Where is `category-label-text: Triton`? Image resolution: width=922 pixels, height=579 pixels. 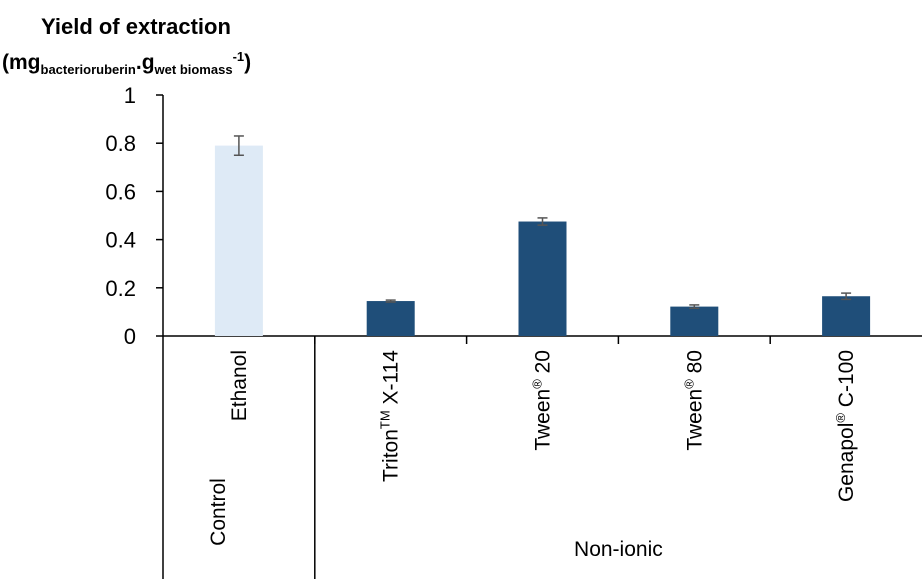 category-label-text: Triton is located at coordinates (391, 455).